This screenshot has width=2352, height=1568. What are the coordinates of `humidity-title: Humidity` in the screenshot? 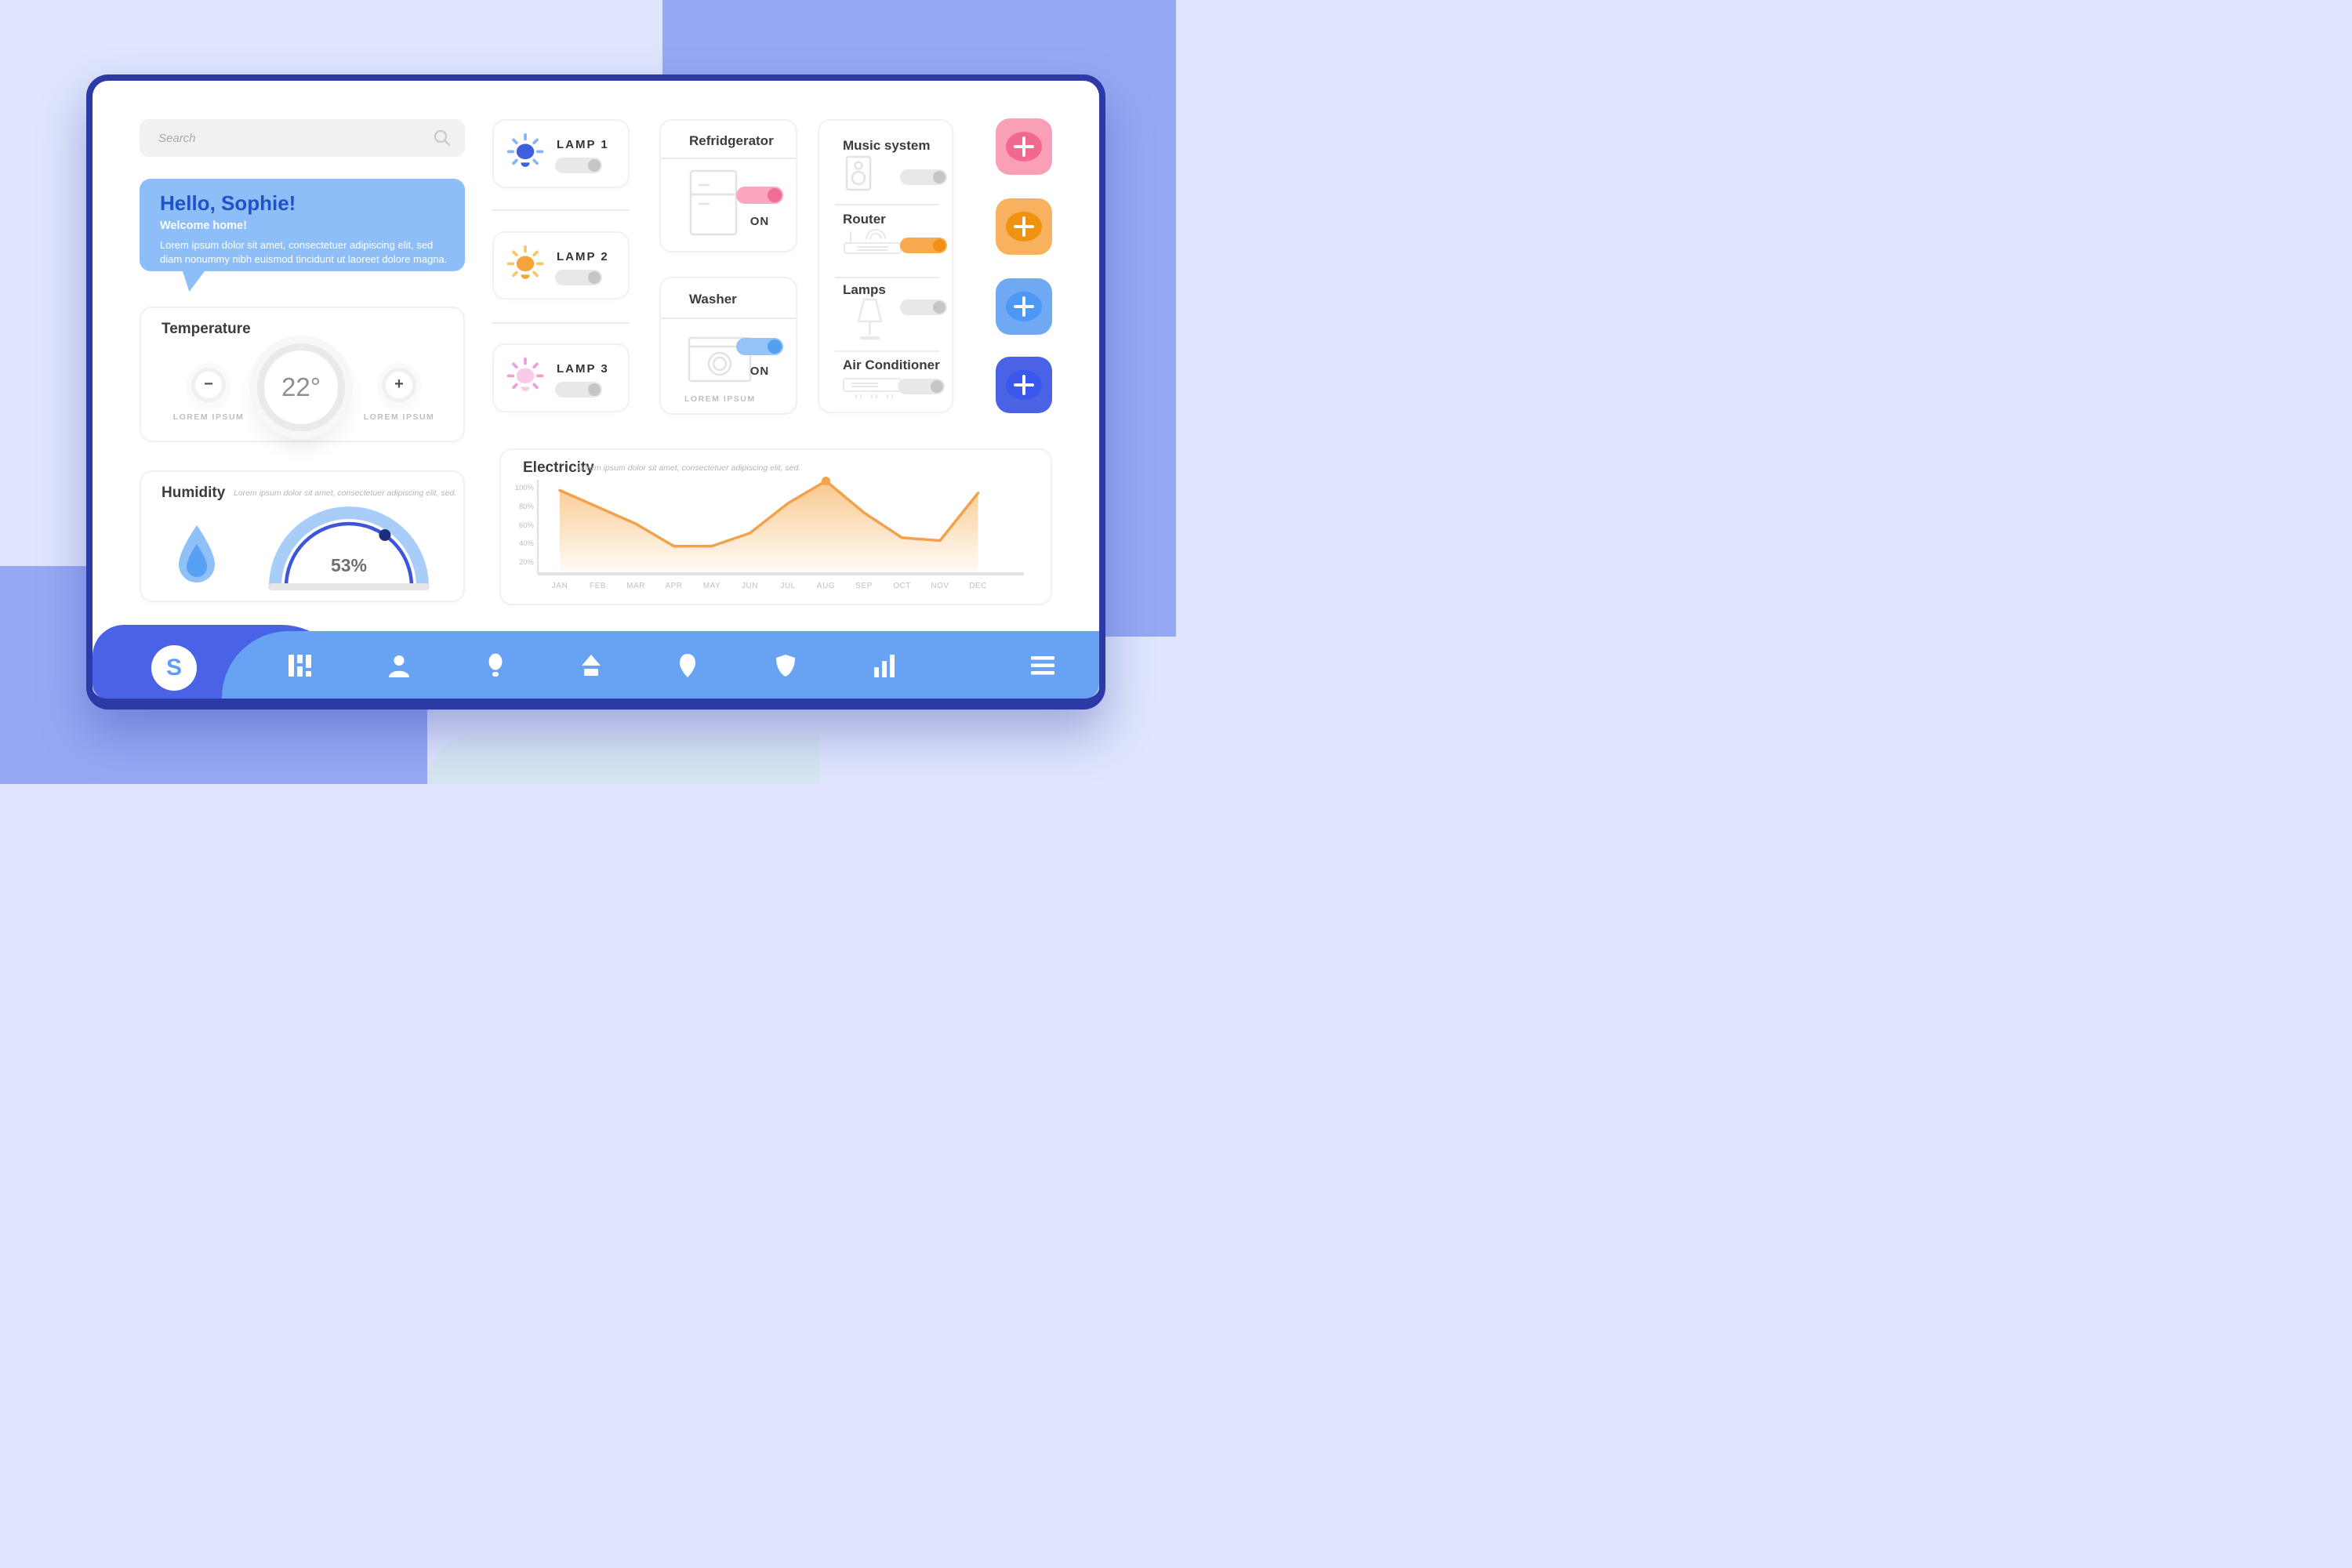 It's located at (194, 493).